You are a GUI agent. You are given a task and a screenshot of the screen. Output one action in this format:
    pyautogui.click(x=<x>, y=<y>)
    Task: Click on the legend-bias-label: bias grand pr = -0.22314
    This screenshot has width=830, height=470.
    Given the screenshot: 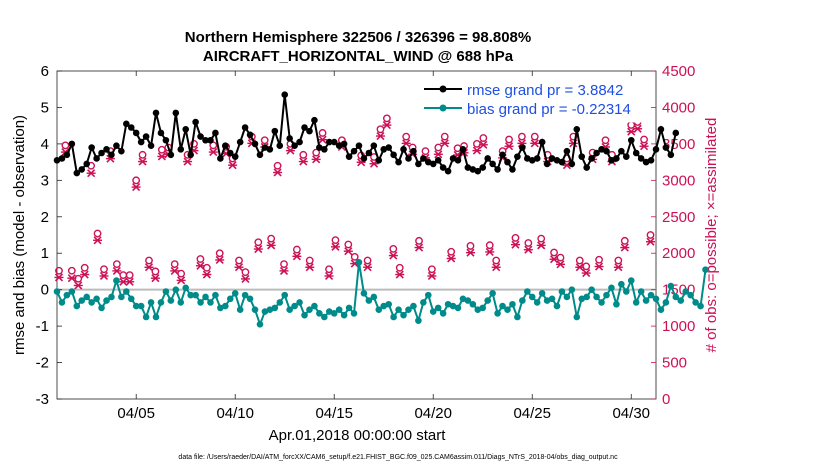 What is the action you would take?
    pyautogui.click(x=549, y=109)
    